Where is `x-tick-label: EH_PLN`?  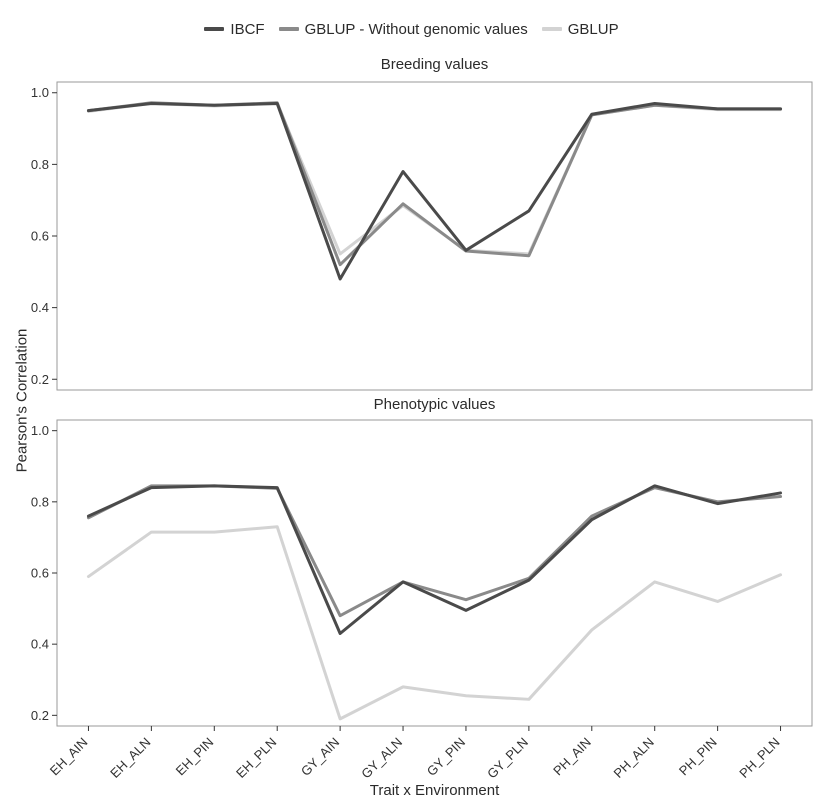
x-tick-label: EH_PLN is located at coordinates (256, 758).